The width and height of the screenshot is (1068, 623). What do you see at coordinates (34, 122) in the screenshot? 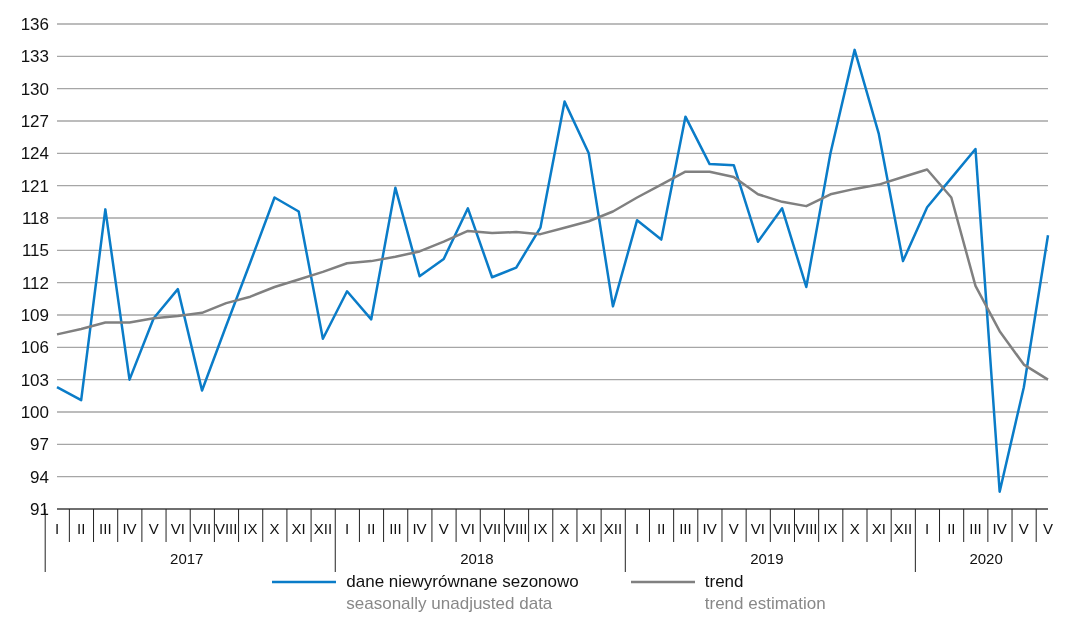
I see `y-tick-label: 127` at bounding box center [34, 122].